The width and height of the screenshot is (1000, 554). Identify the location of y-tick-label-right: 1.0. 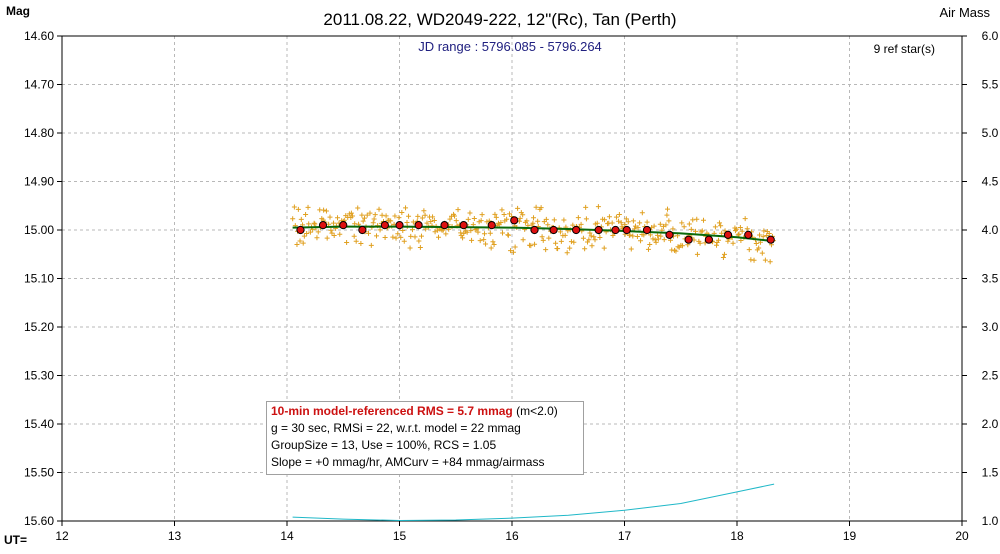
(990, 521).